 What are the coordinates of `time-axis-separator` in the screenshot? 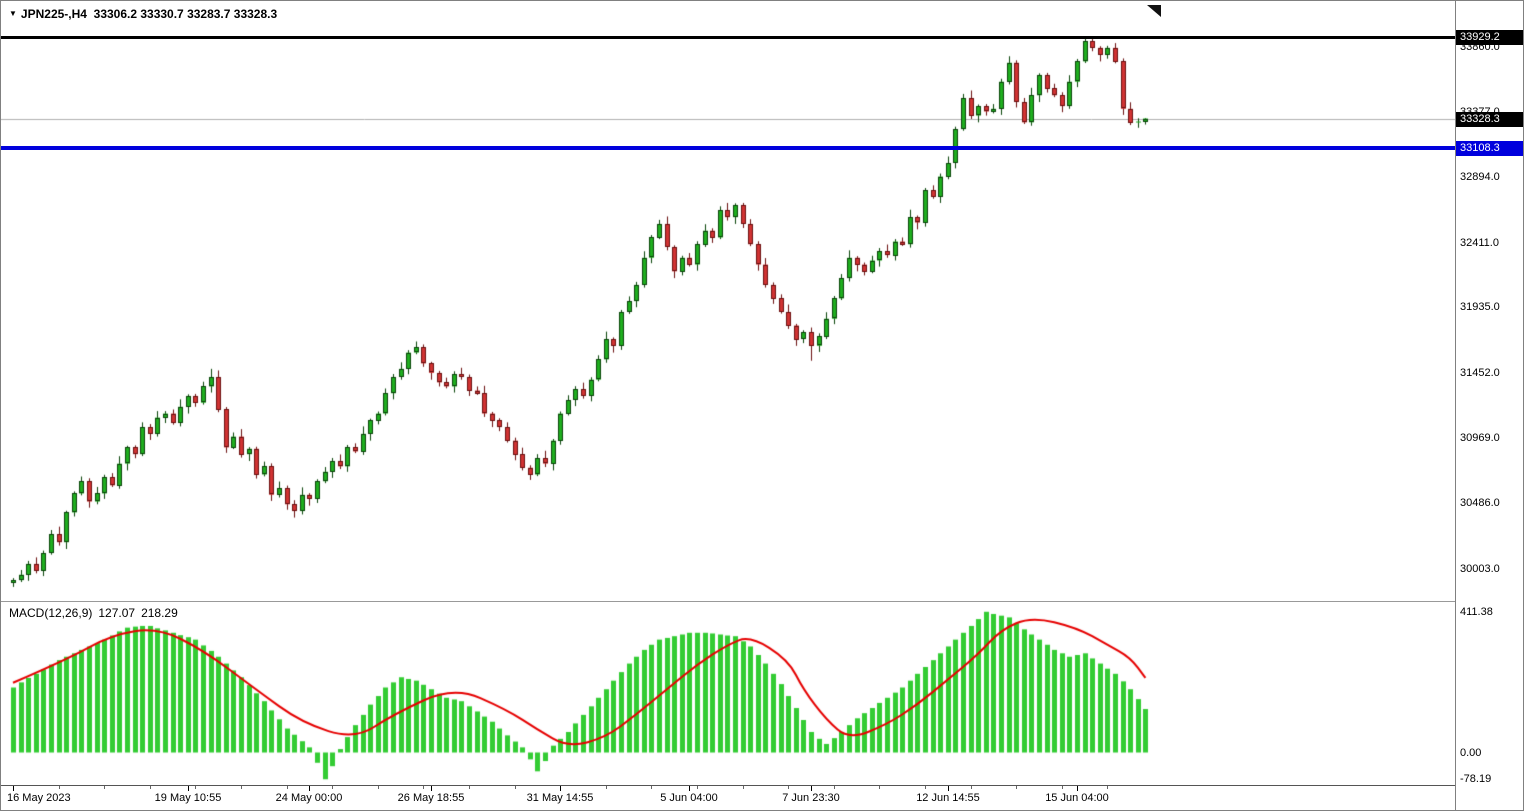 It's located at (762, 785).